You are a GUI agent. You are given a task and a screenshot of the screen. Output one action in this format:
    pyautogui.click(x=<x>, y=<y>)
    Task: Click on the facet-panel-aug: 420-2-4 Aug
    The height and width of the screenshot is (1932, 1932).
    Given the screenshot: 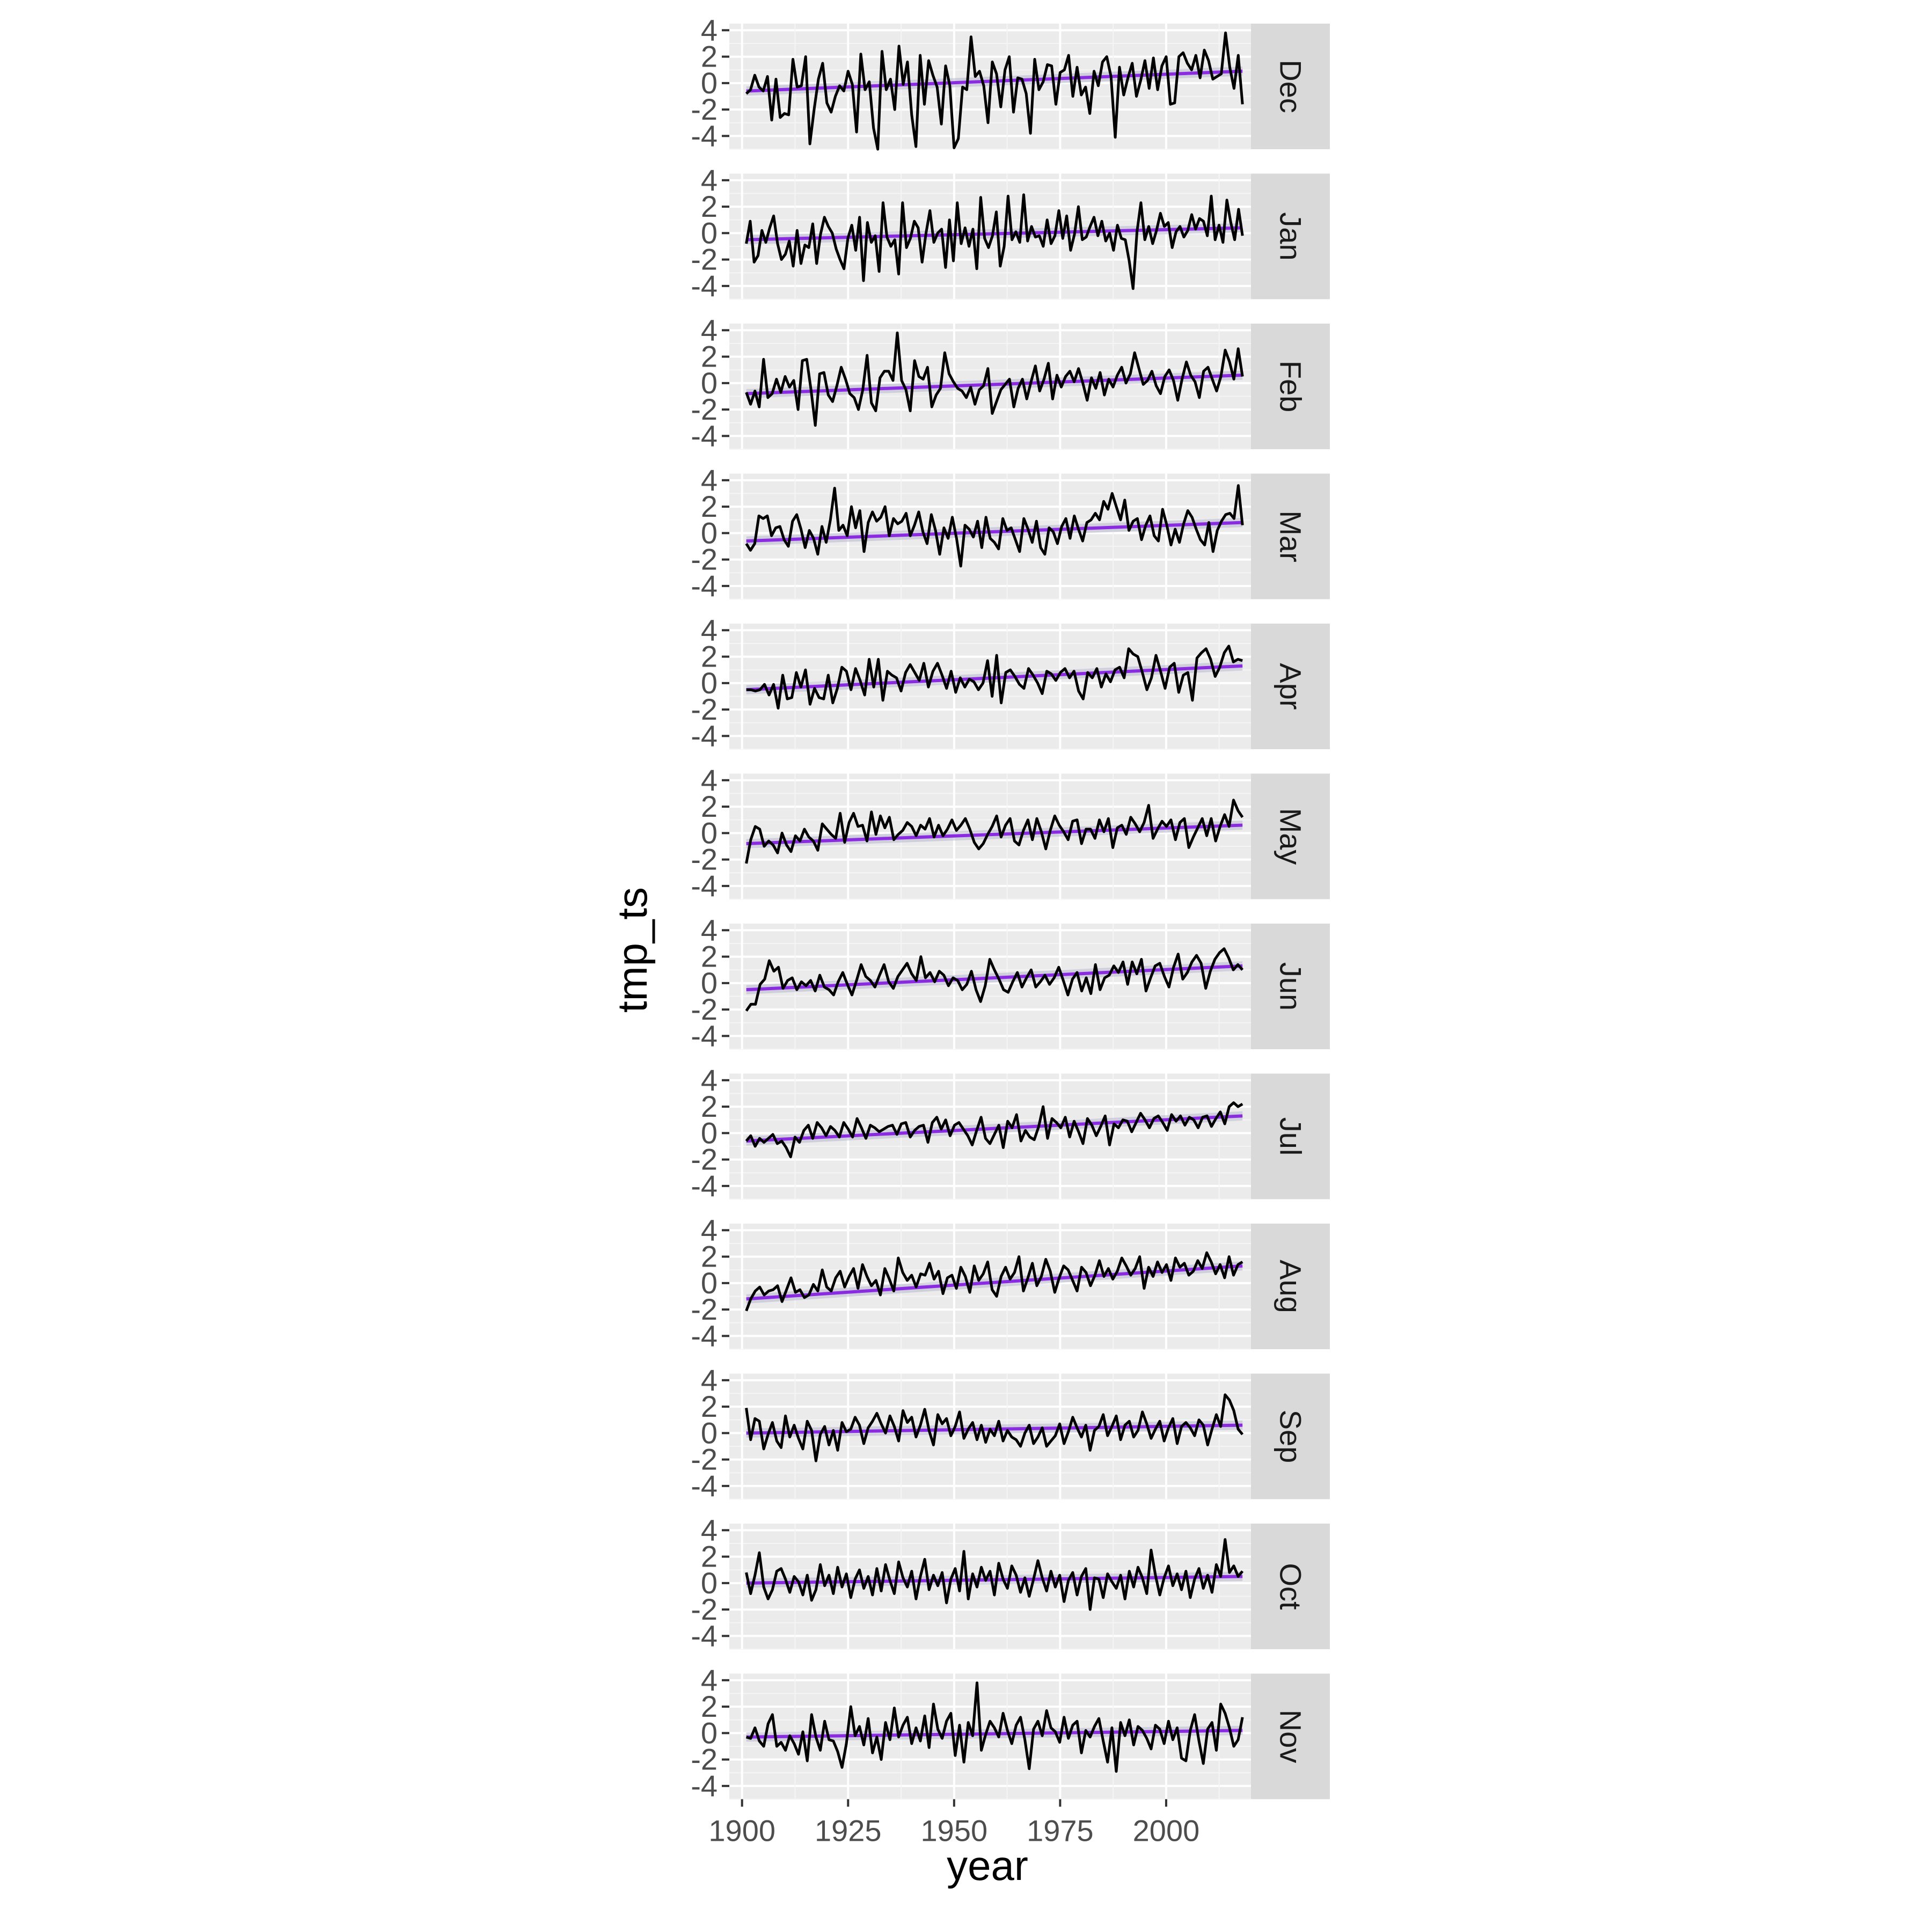 What is the action you would take?
    pyautogui.click(x=1010, y=1282)
    